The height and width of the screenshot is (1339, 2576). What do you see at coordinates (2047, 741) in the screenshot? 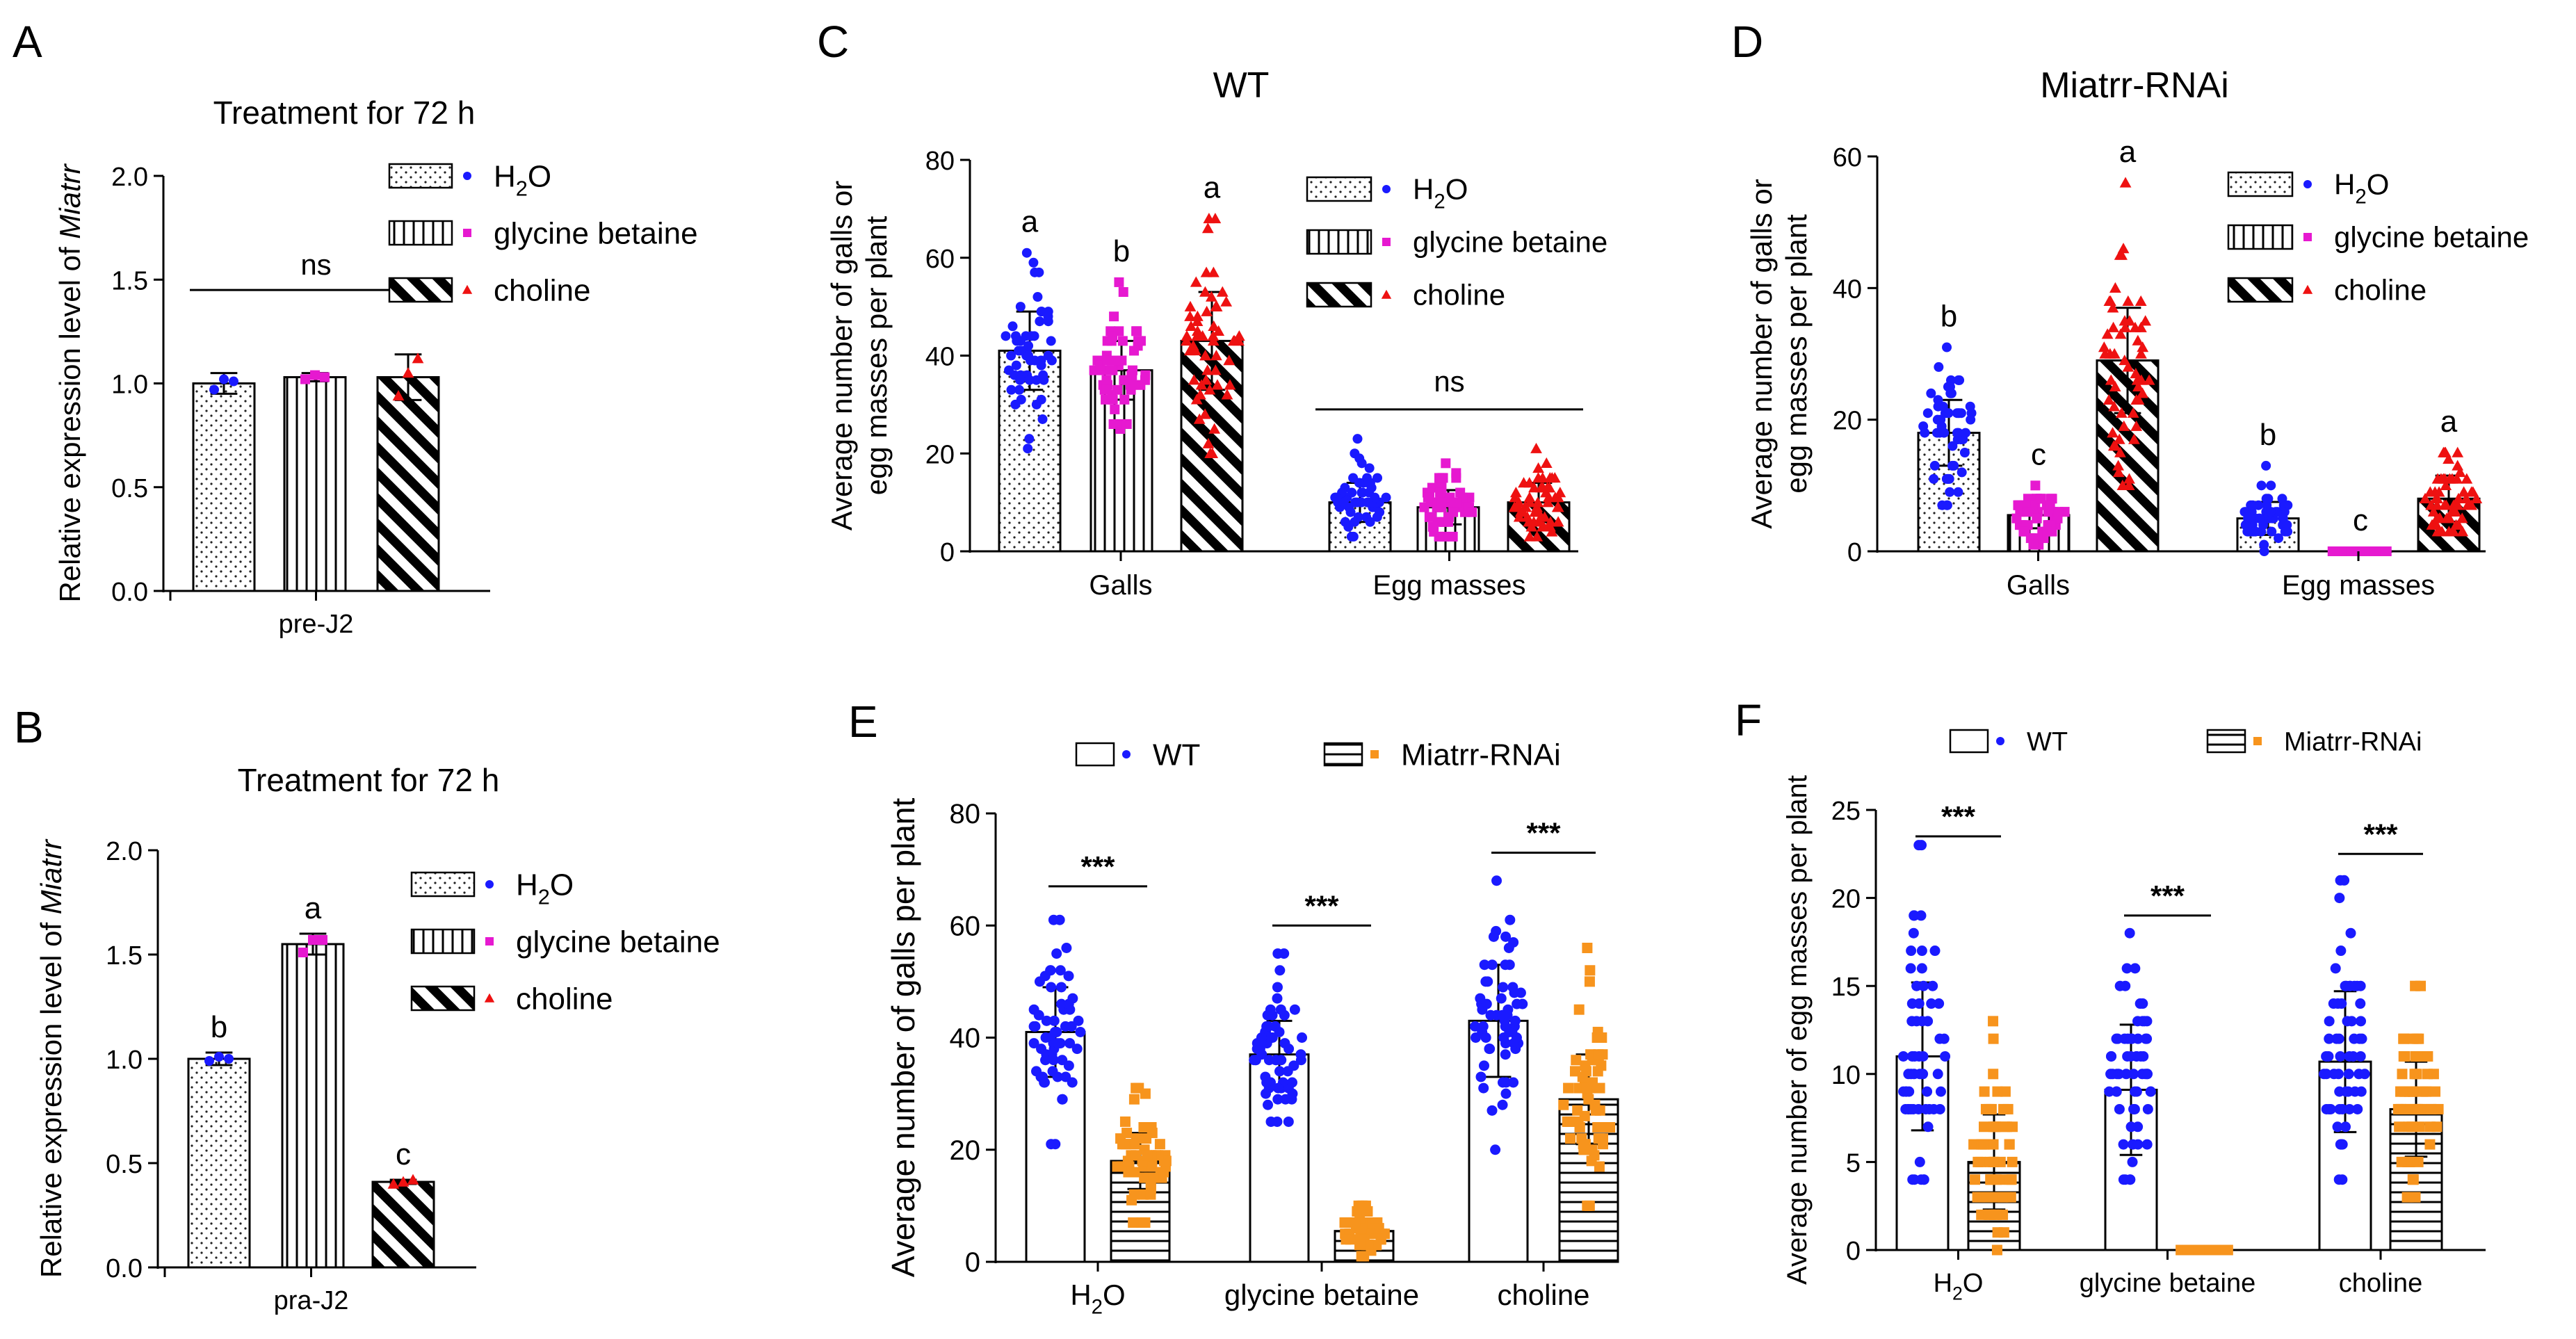
I see `legend-label: WT` at bounding box center [2047, 741].